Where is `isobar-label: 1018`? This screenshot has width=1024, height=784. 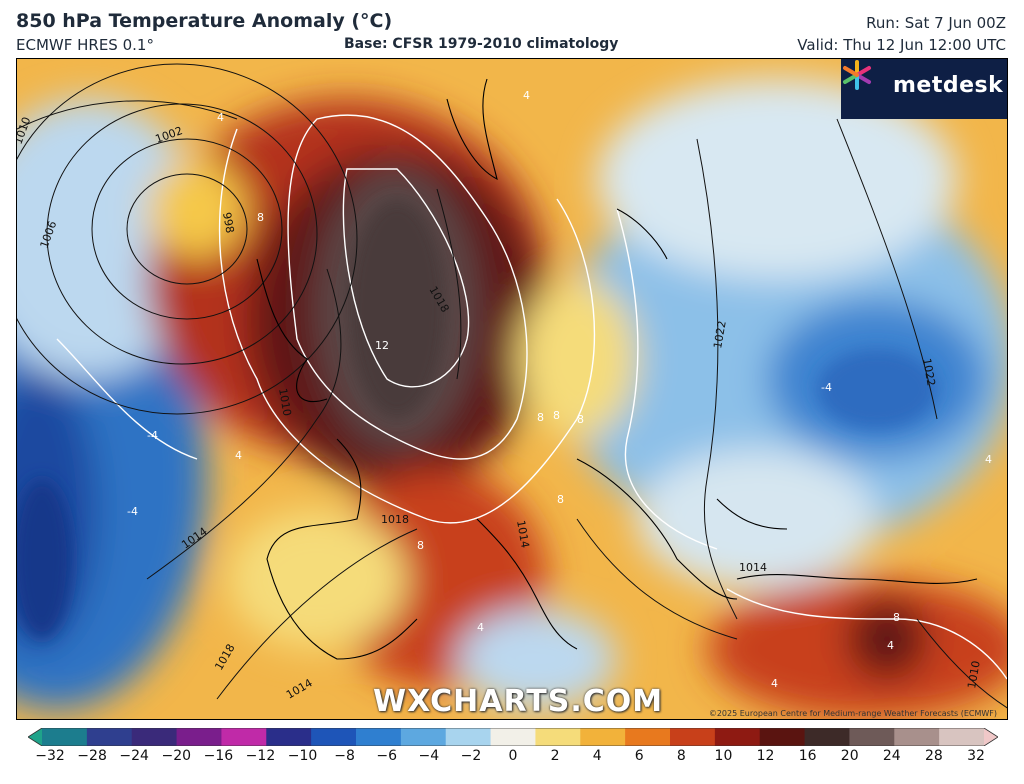
isobar-label: 1018 is located at coordinates (395, 519).